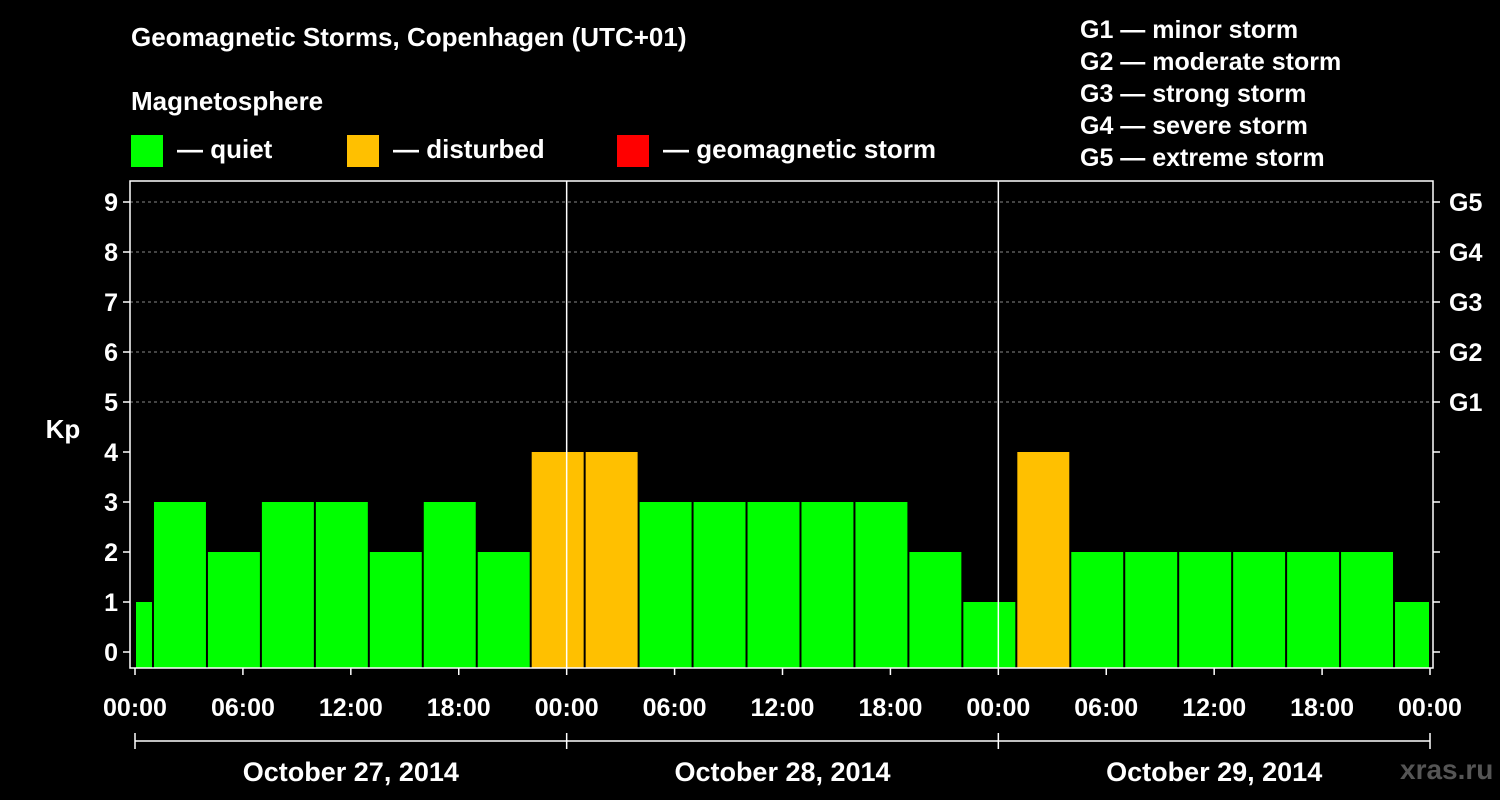 Image resolution: width=1500 pixels, height=800 pixels. What do you see at coordinates (225, 149) in the screenshot?
I see `legend-label-quiet: — quiet` at bounding box center [225, 149].